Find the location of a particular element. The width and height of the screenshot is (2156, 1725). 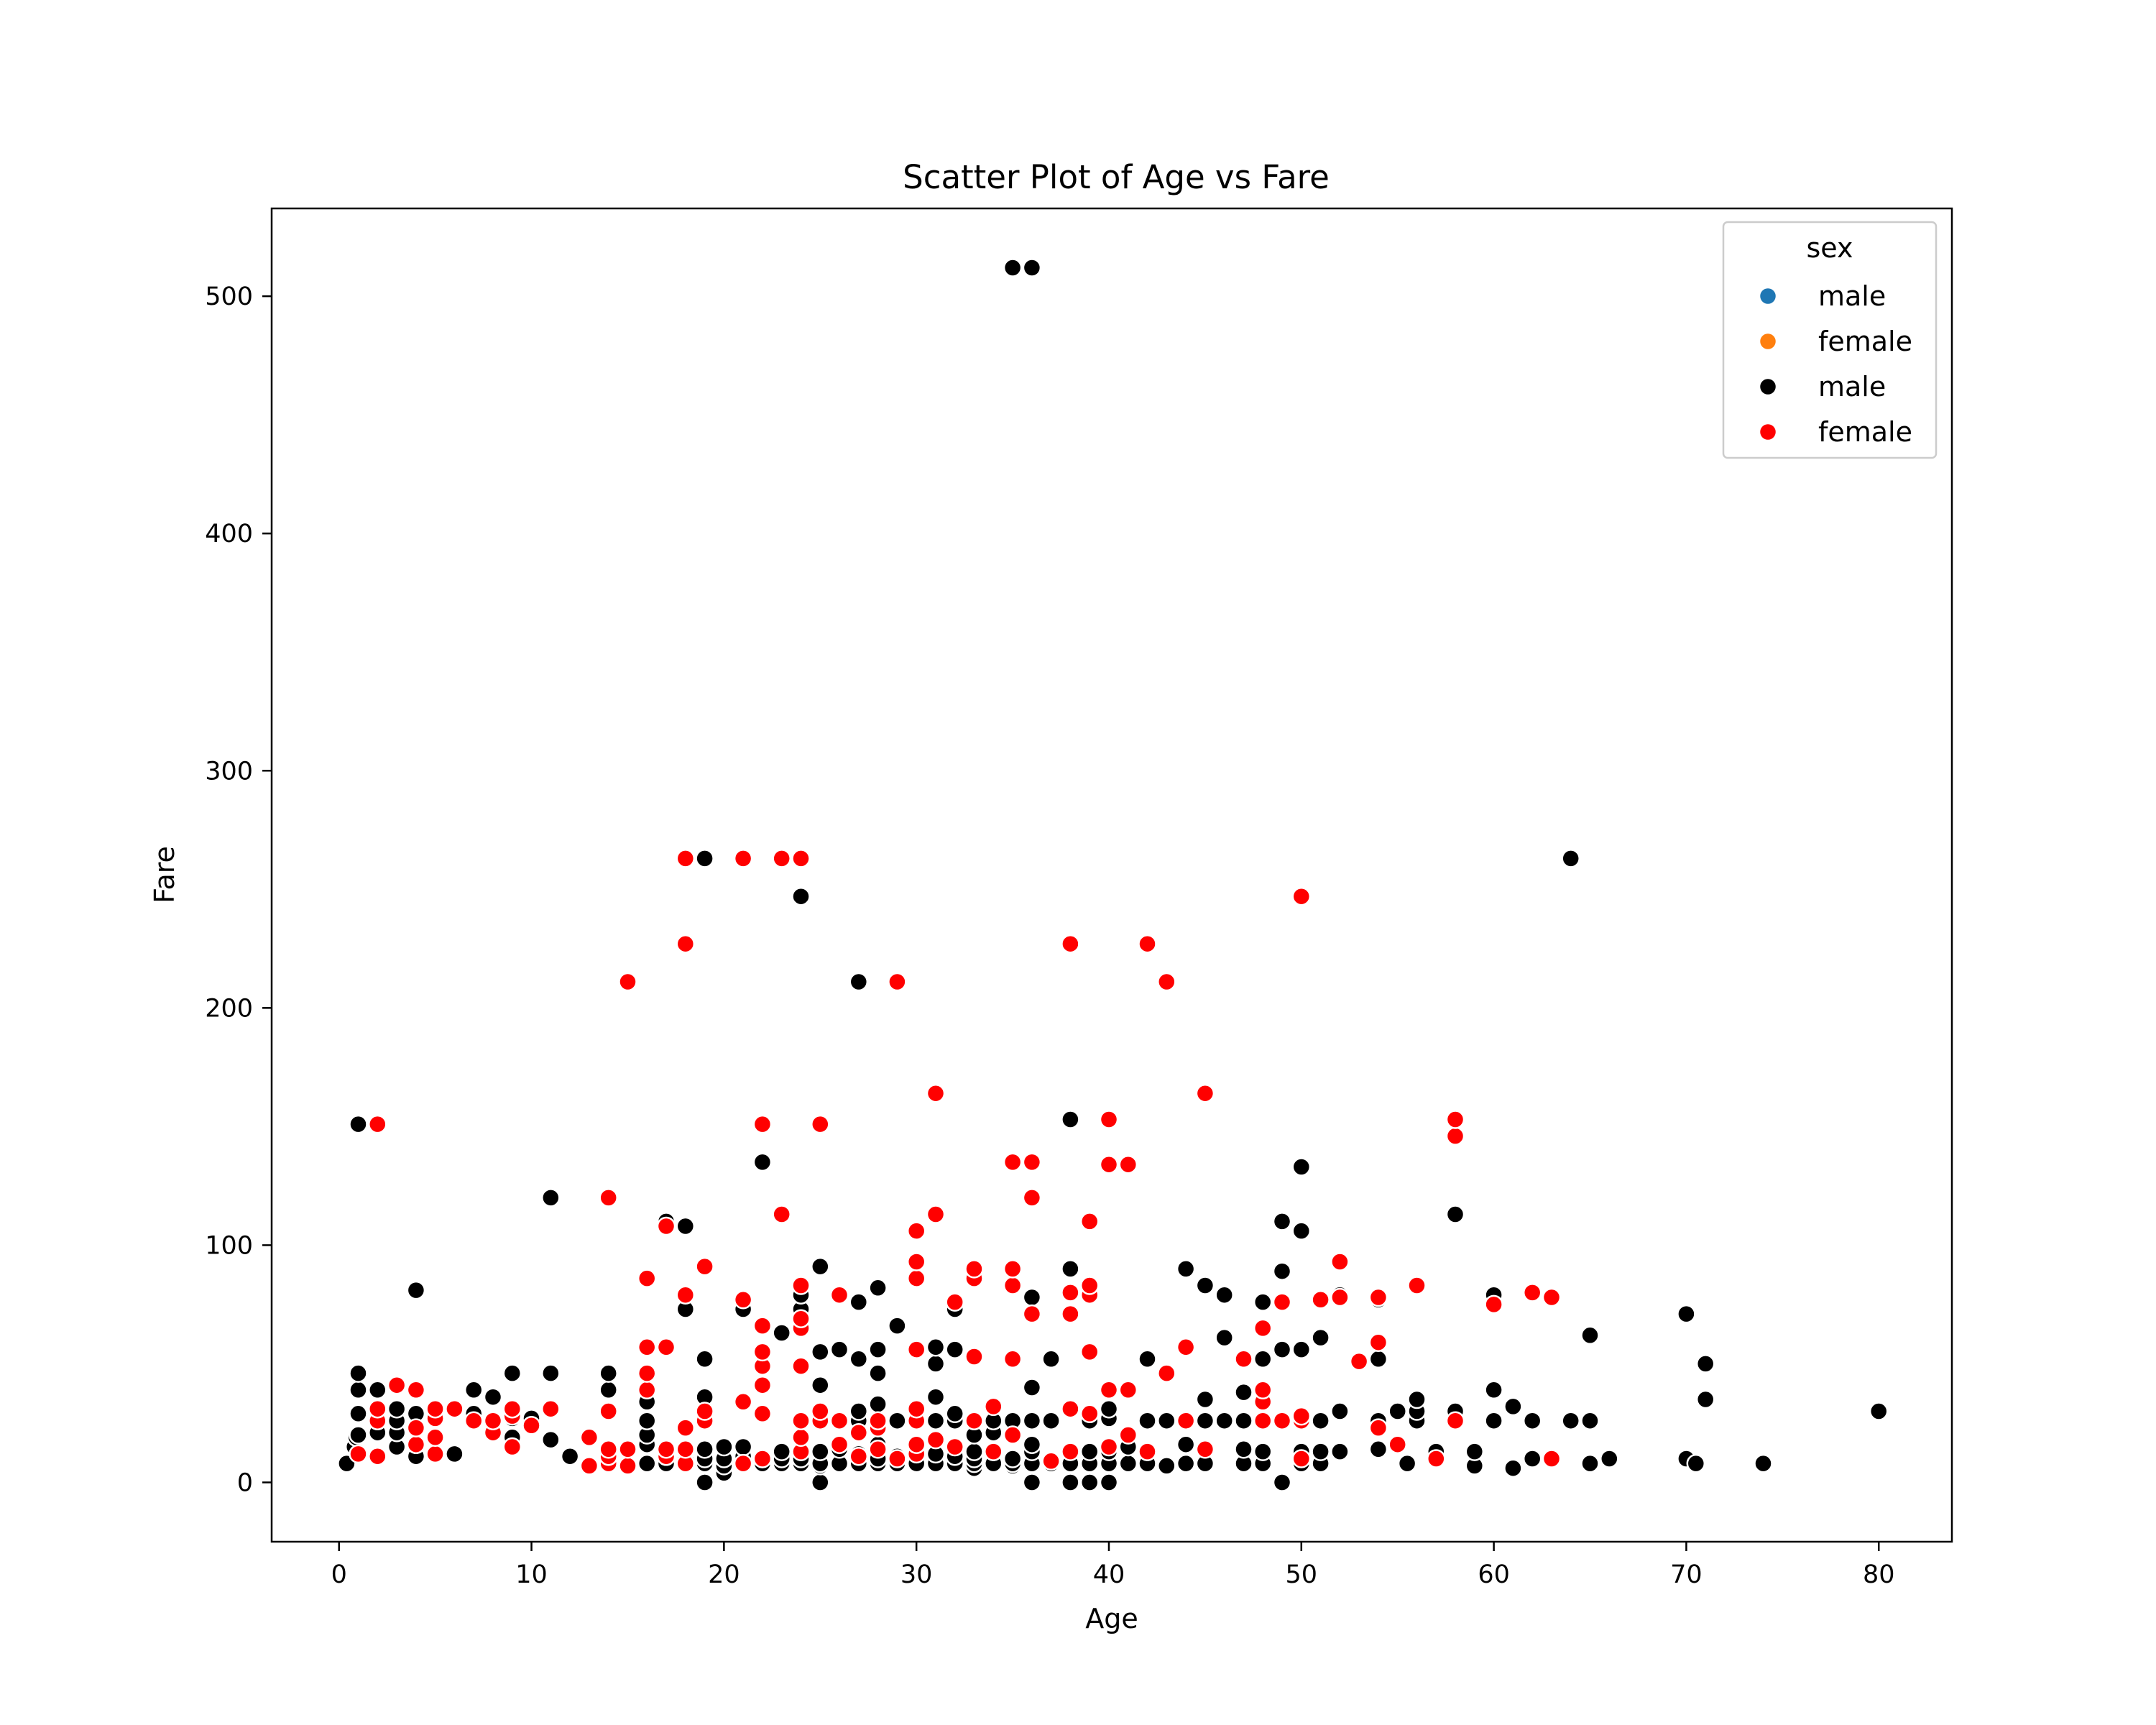

x-tick-label: 70 is located at coordinates (1686, 1574).